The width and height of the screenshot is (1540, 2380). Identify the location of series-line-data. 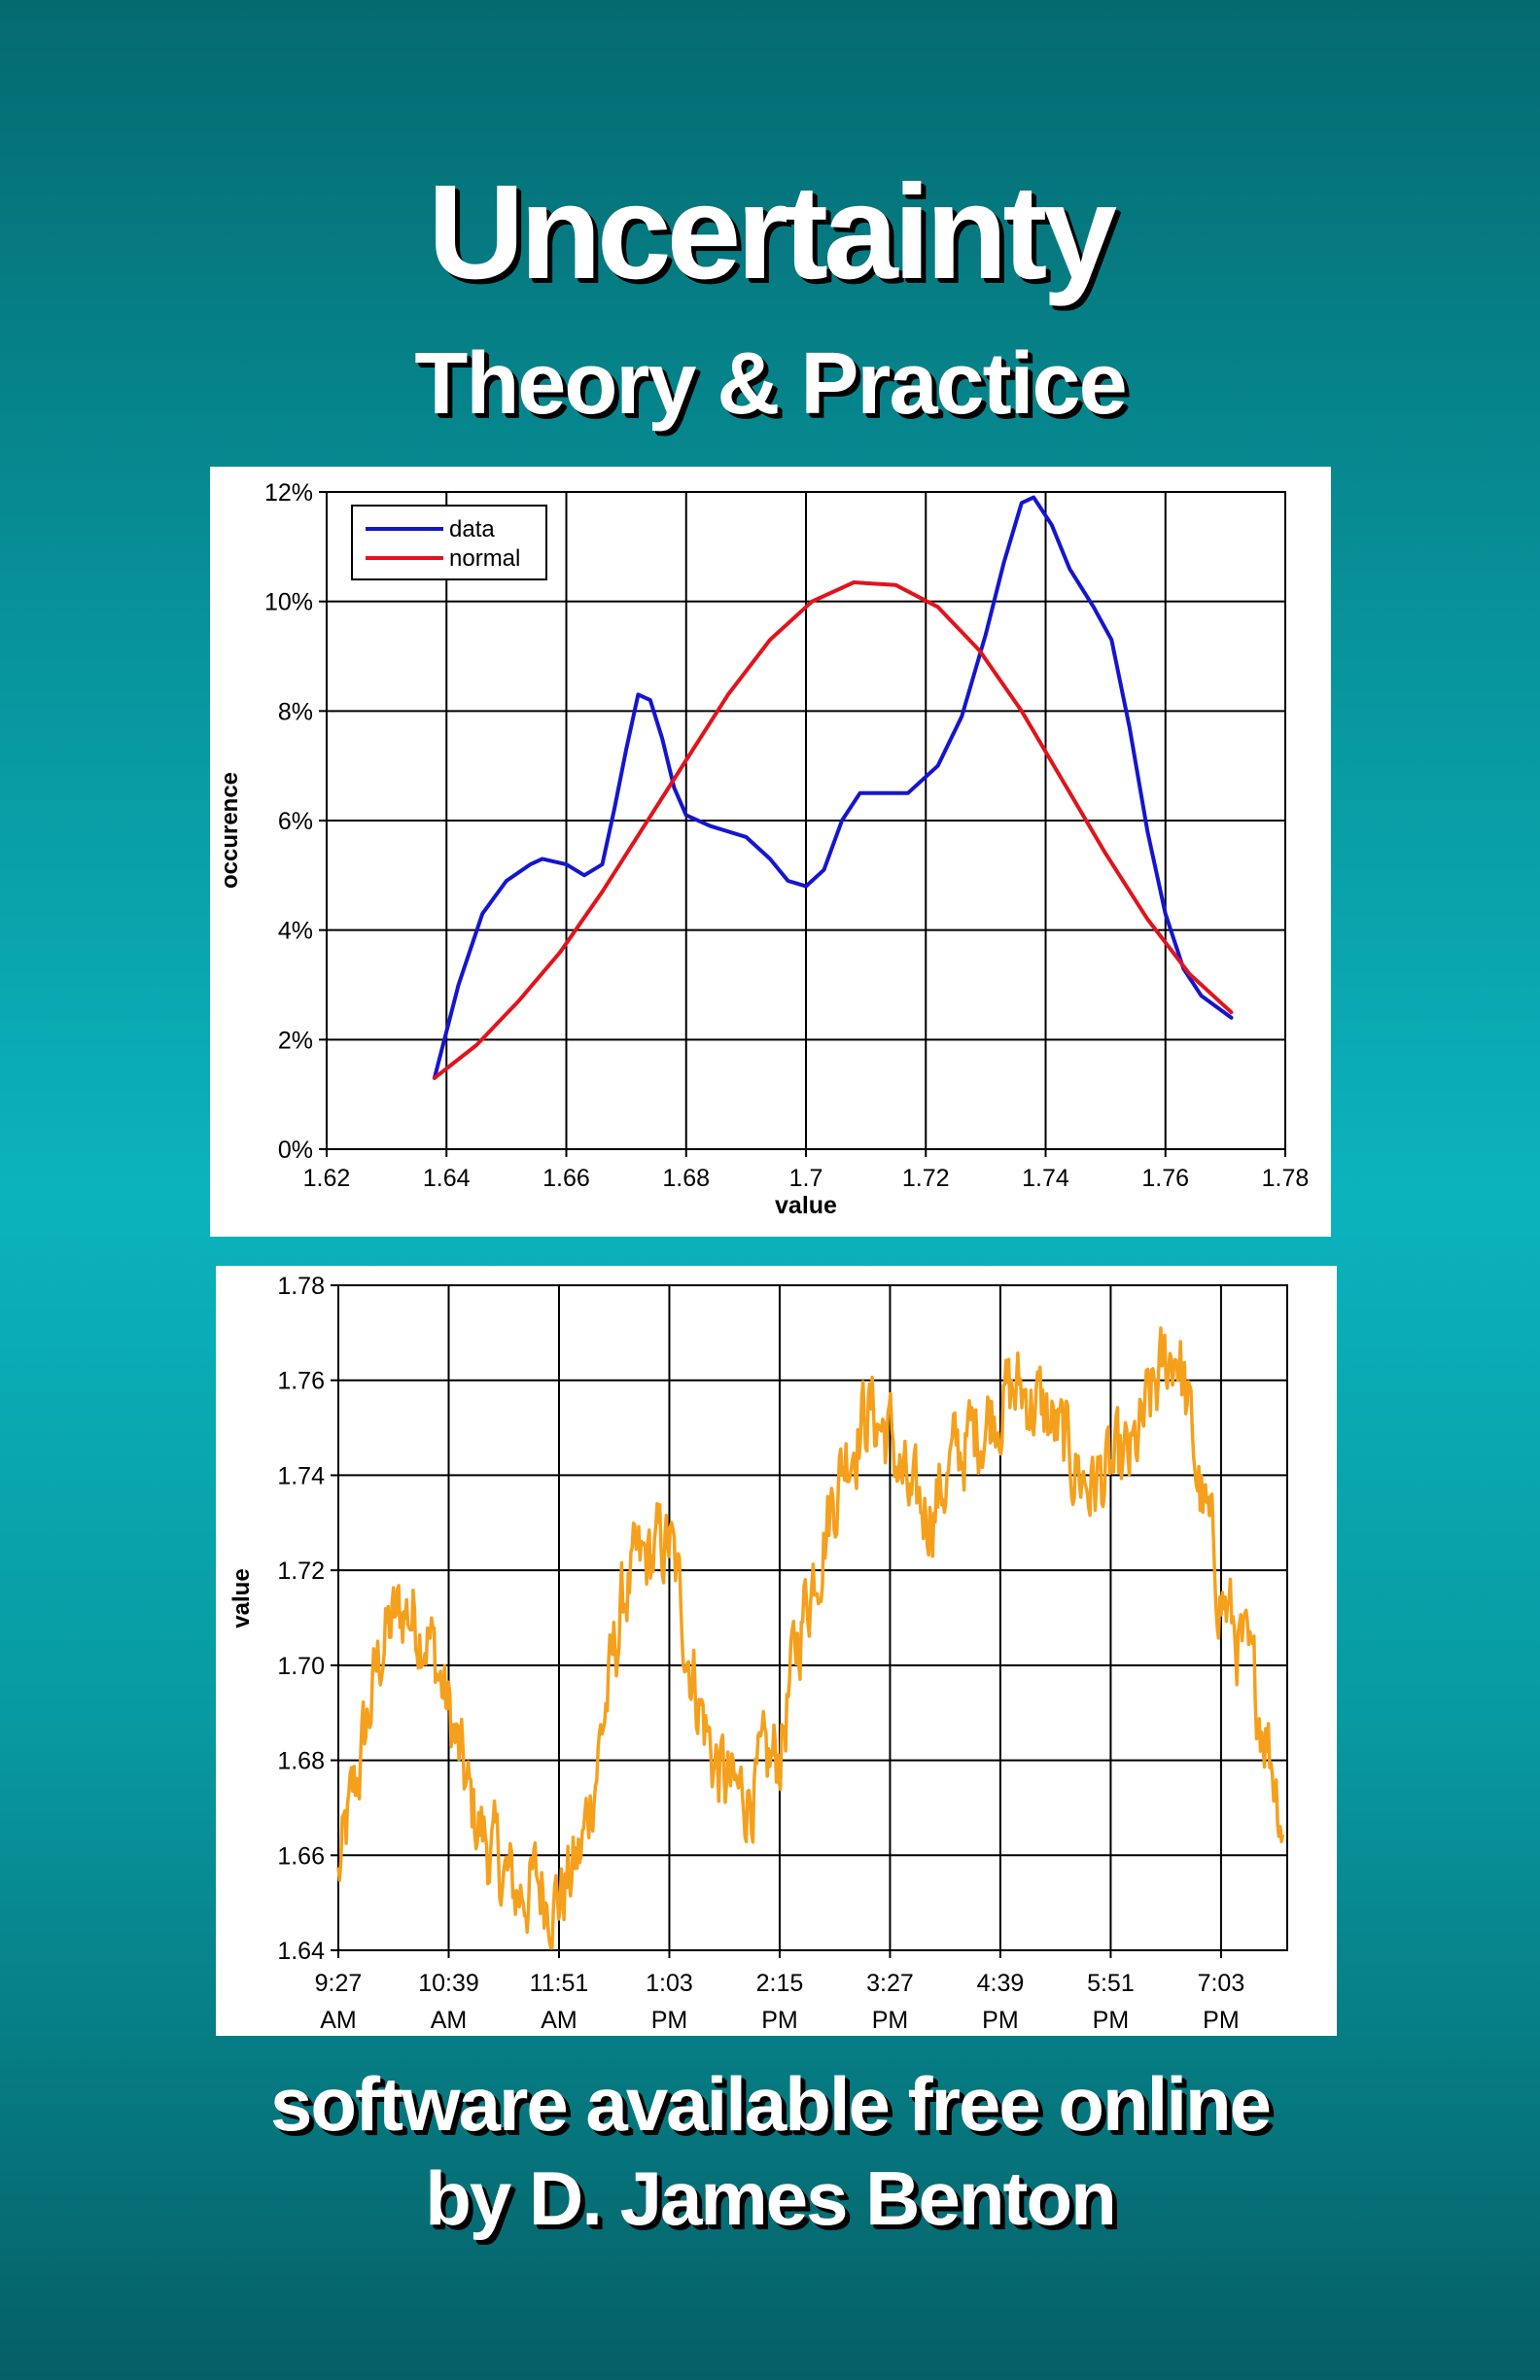
(833, 787).